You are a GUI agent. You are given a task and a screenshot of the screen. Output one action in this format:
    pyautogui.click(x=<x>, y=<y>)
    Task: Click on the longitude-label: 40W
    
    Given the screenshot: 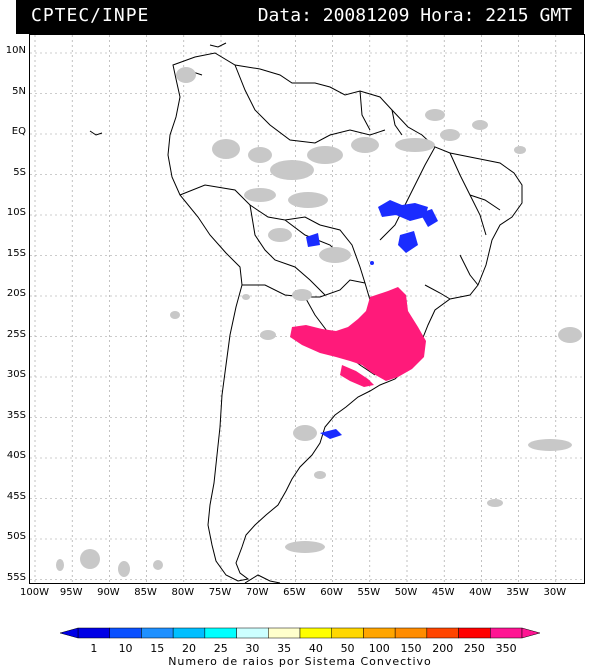 What is the action you would take?
    pyautogui.click(x=480, y=592)
    